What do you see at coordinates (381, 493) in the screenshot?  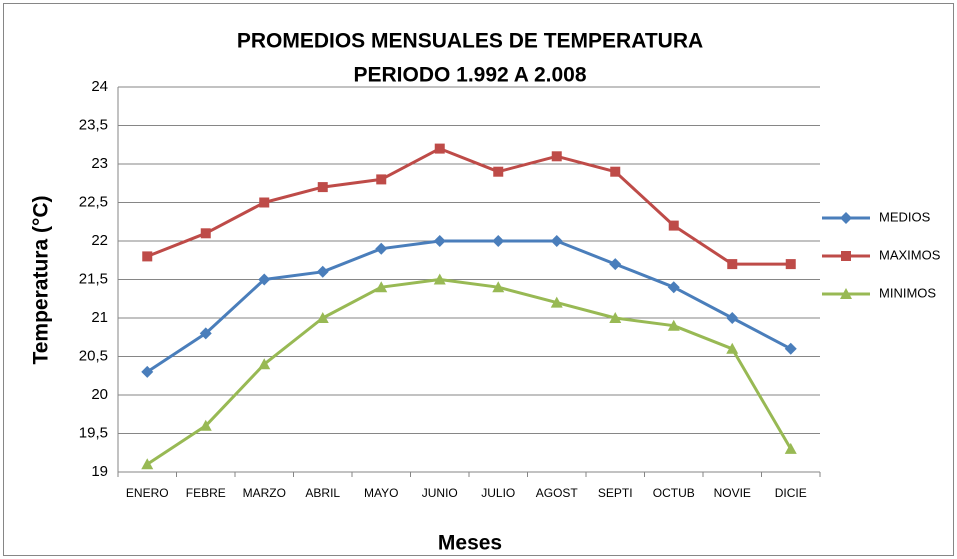 I see `x-tick-label: MAYO` at bounding box center [381, 493].